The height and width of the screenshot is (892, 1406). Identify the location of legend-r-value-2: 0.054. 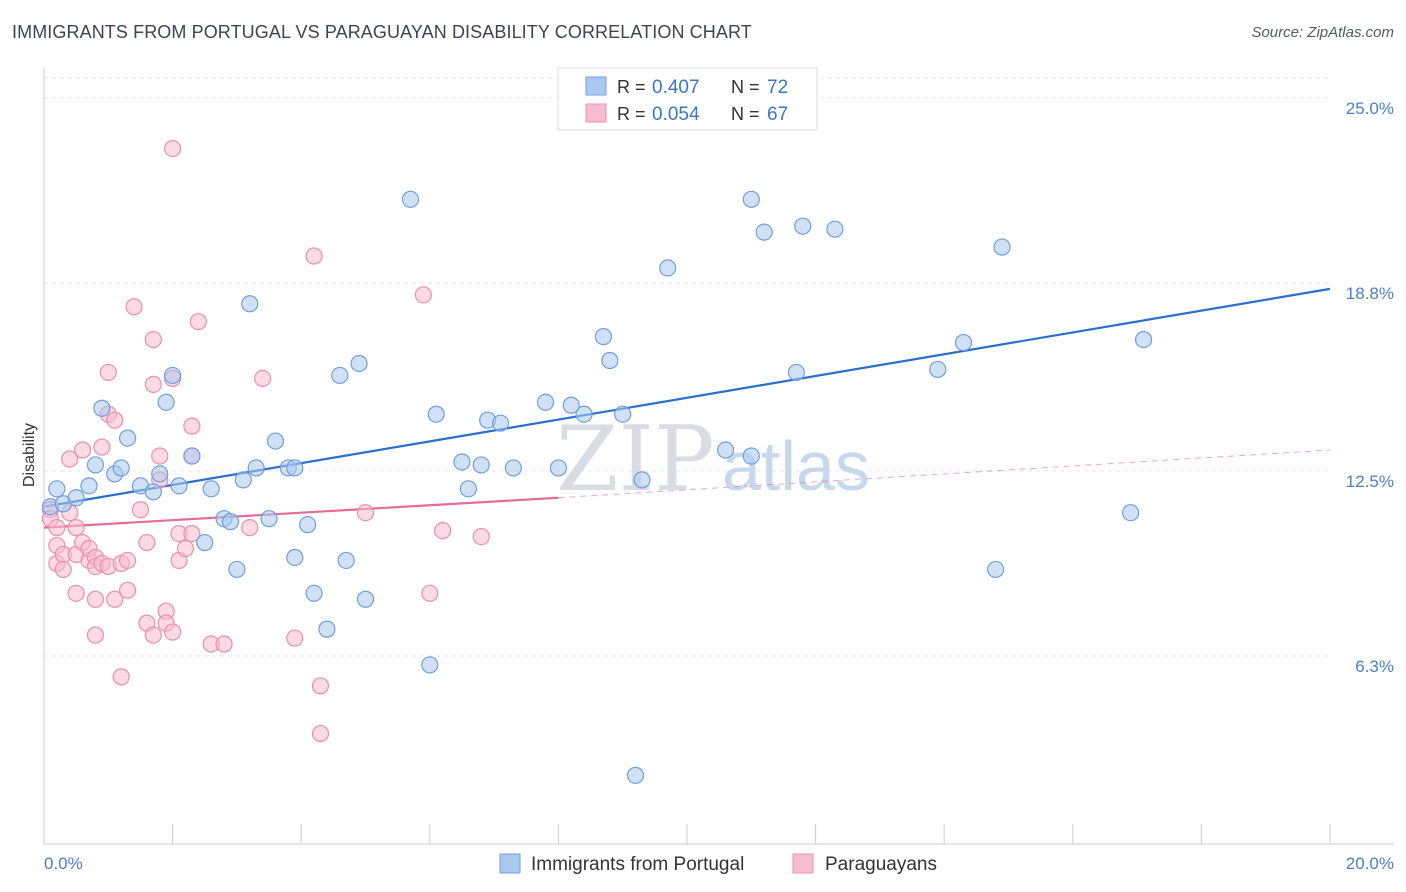
(676, 114).